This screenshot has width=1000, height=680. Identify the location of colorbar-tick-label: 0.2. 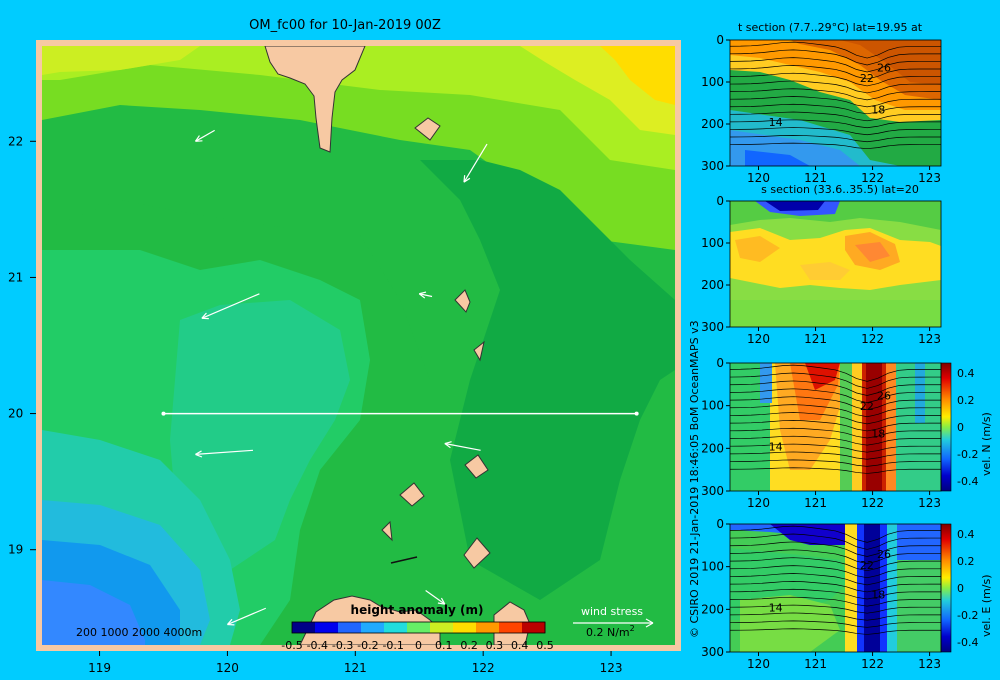
(469, 645).